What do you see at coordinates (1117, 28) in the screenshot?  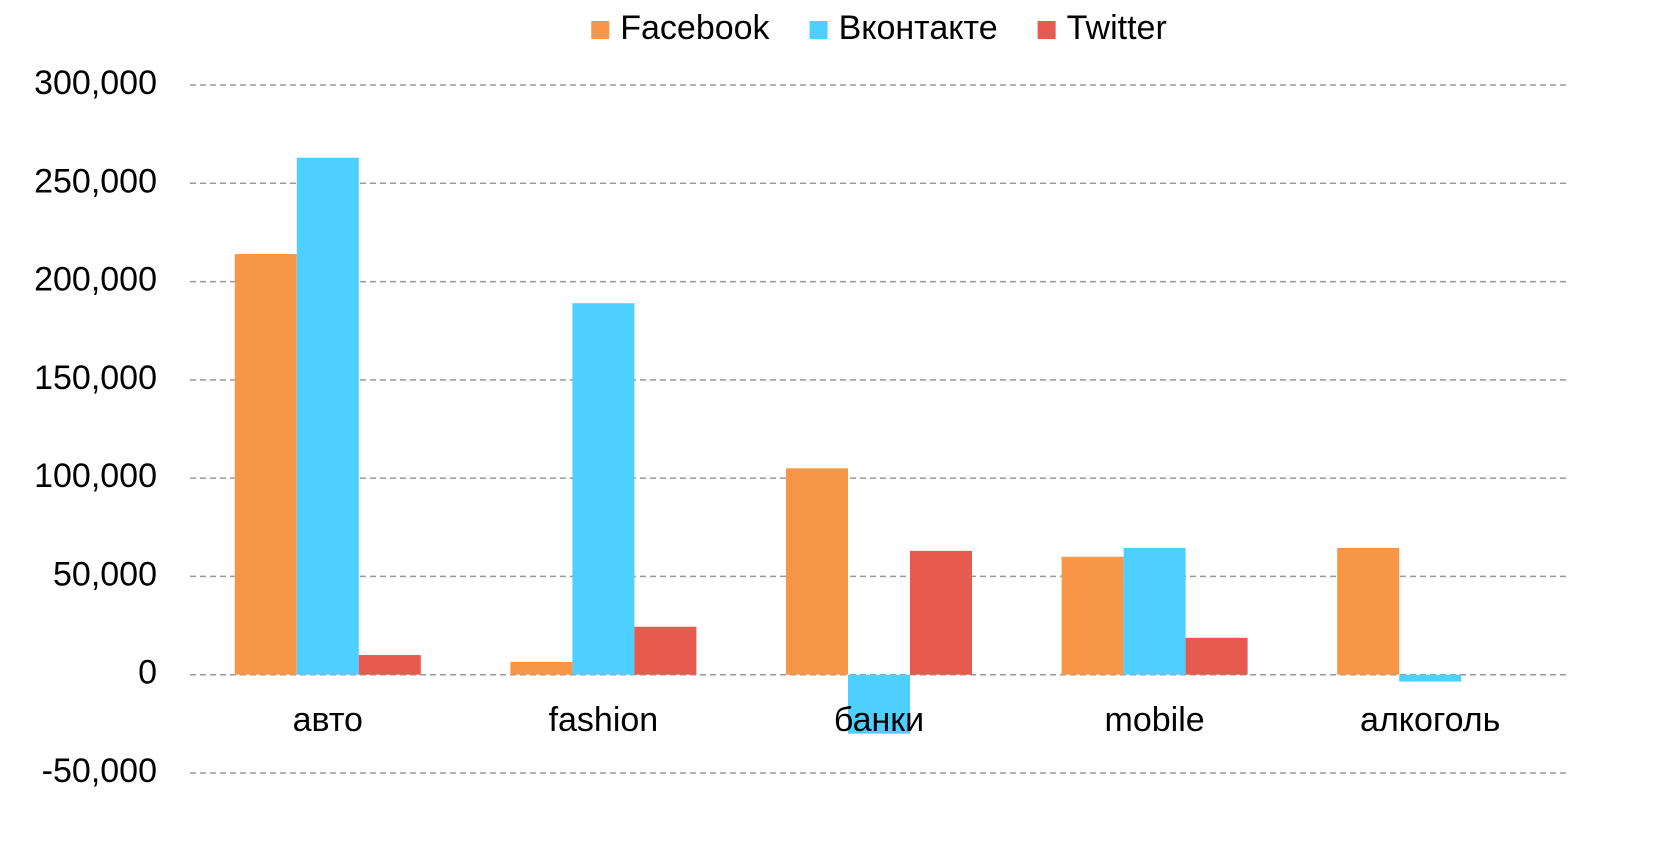 I see `legend-label: Twitter` at bounding box center [1117, 28].